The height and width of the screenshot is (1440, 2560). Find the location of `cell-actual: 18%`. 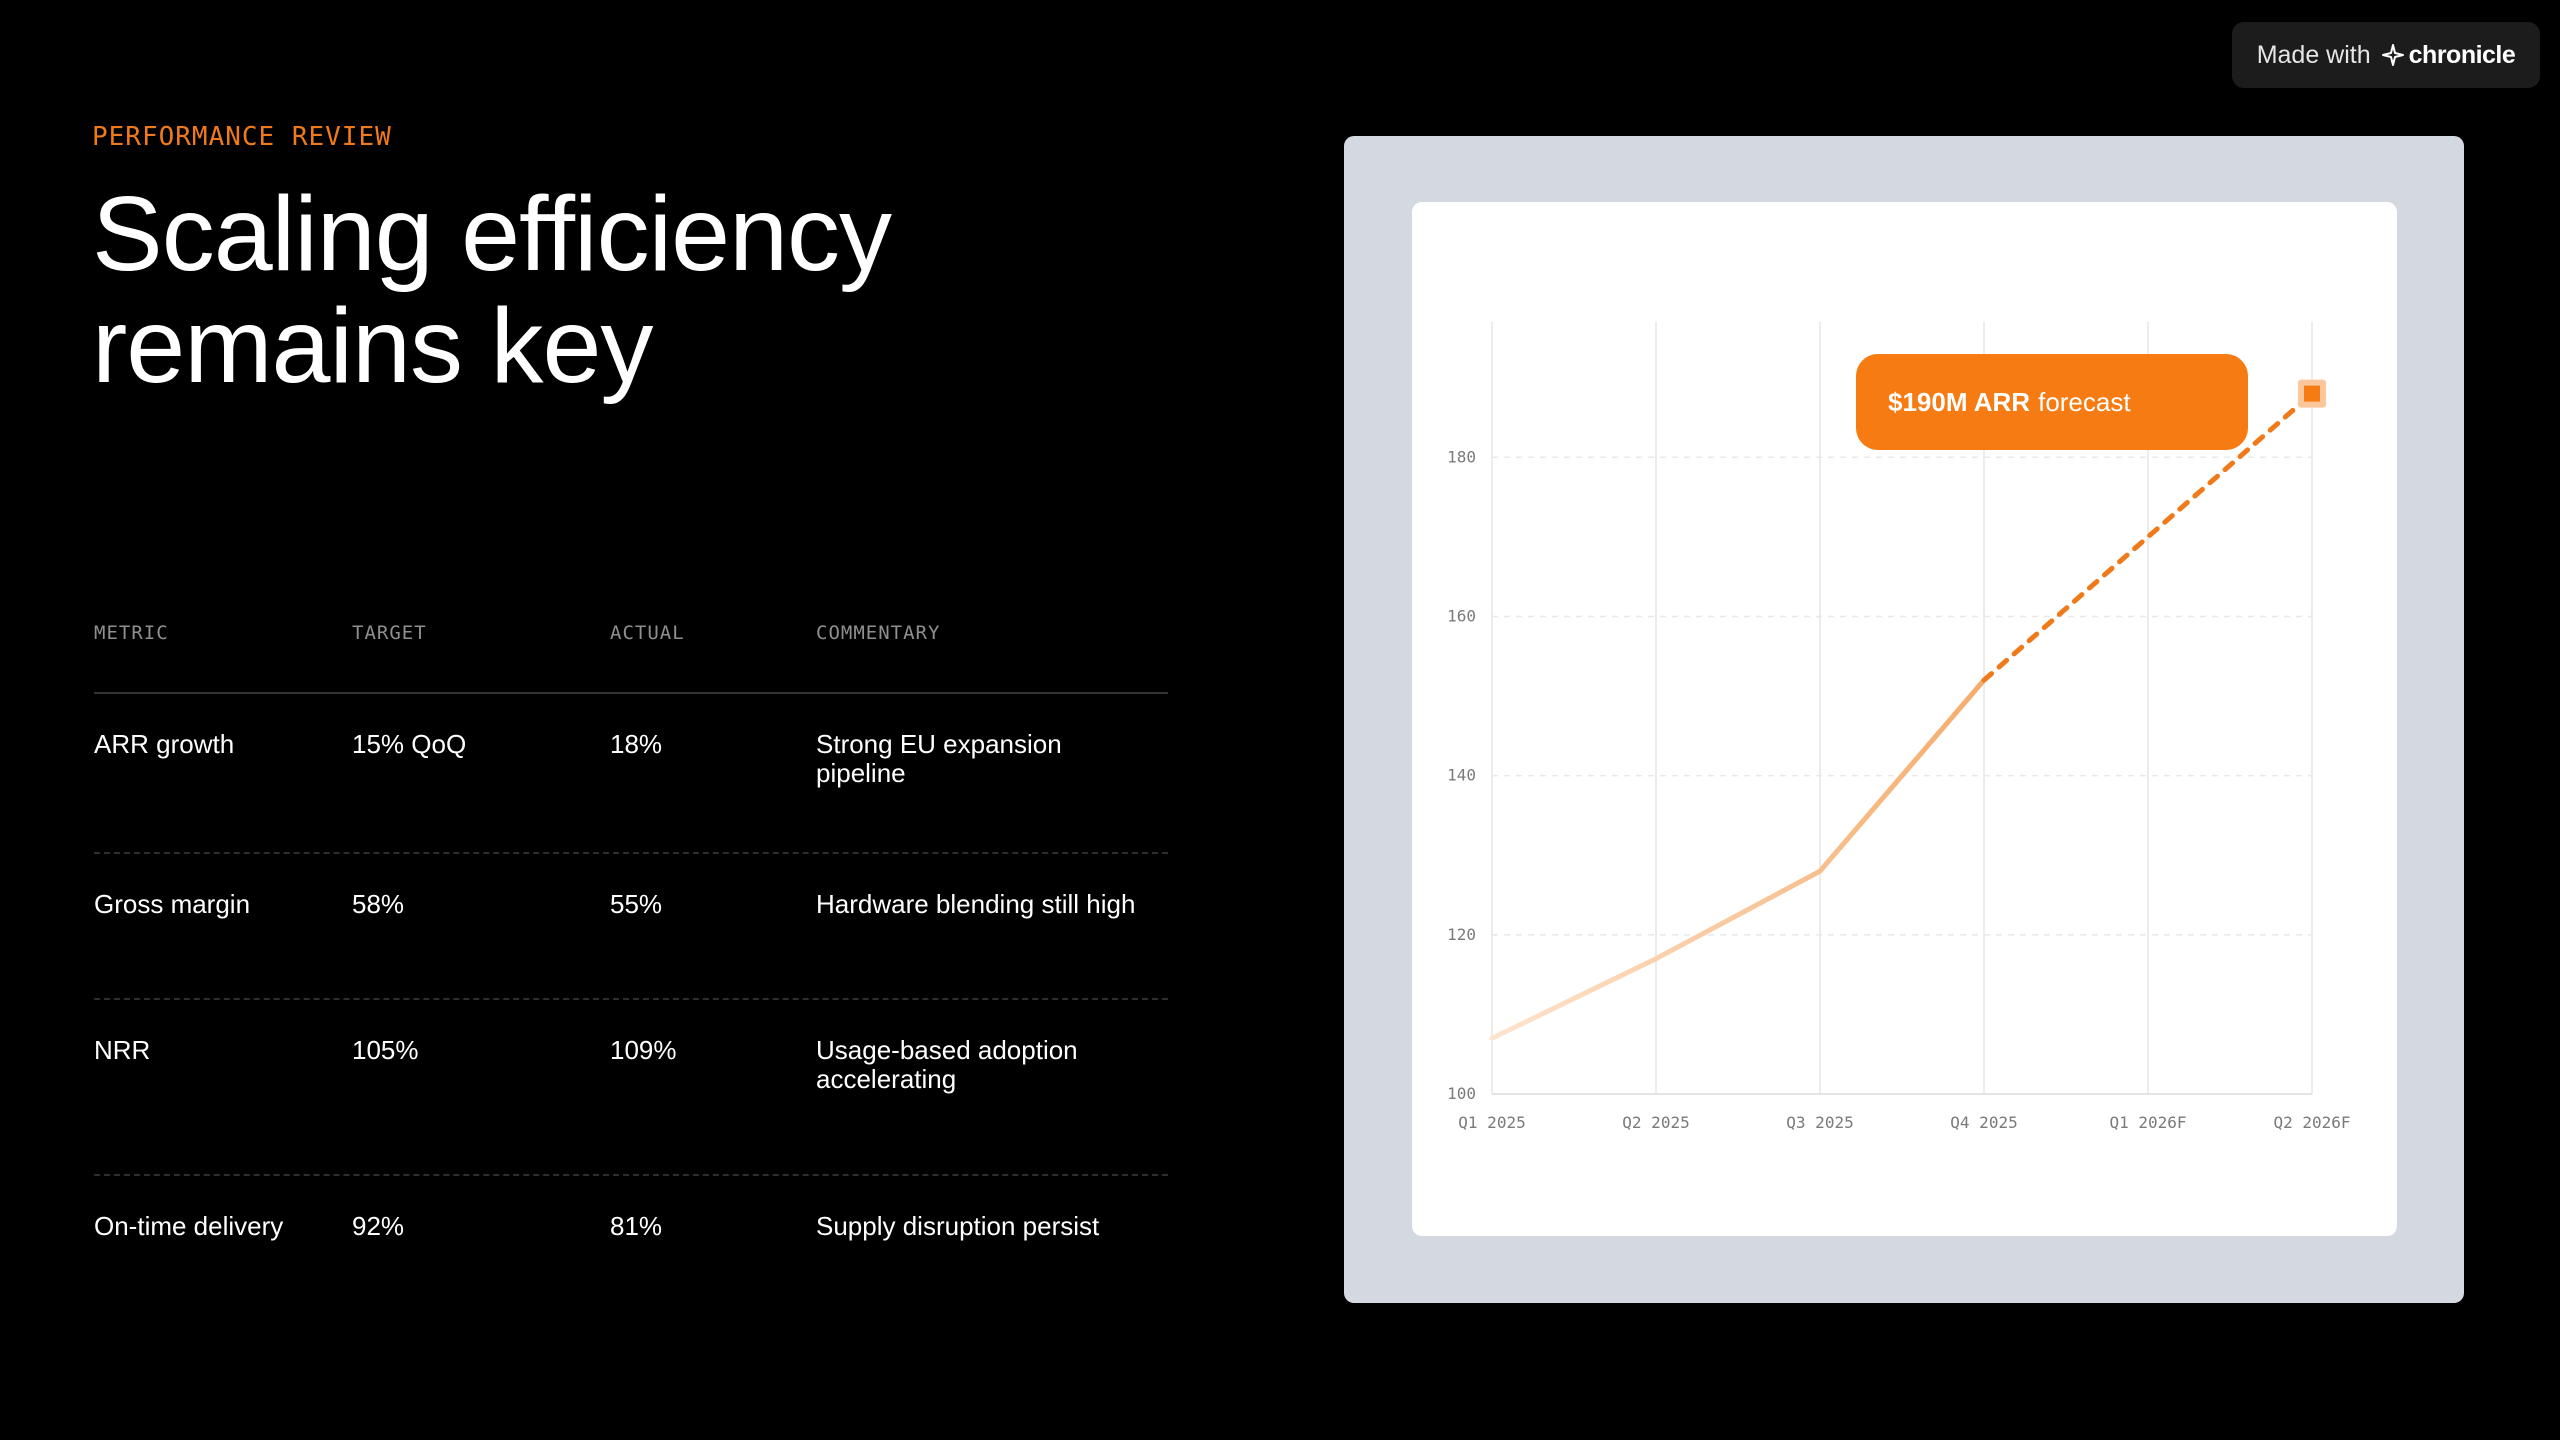

cell-actual: 18% is located at coordinates (636, 744).